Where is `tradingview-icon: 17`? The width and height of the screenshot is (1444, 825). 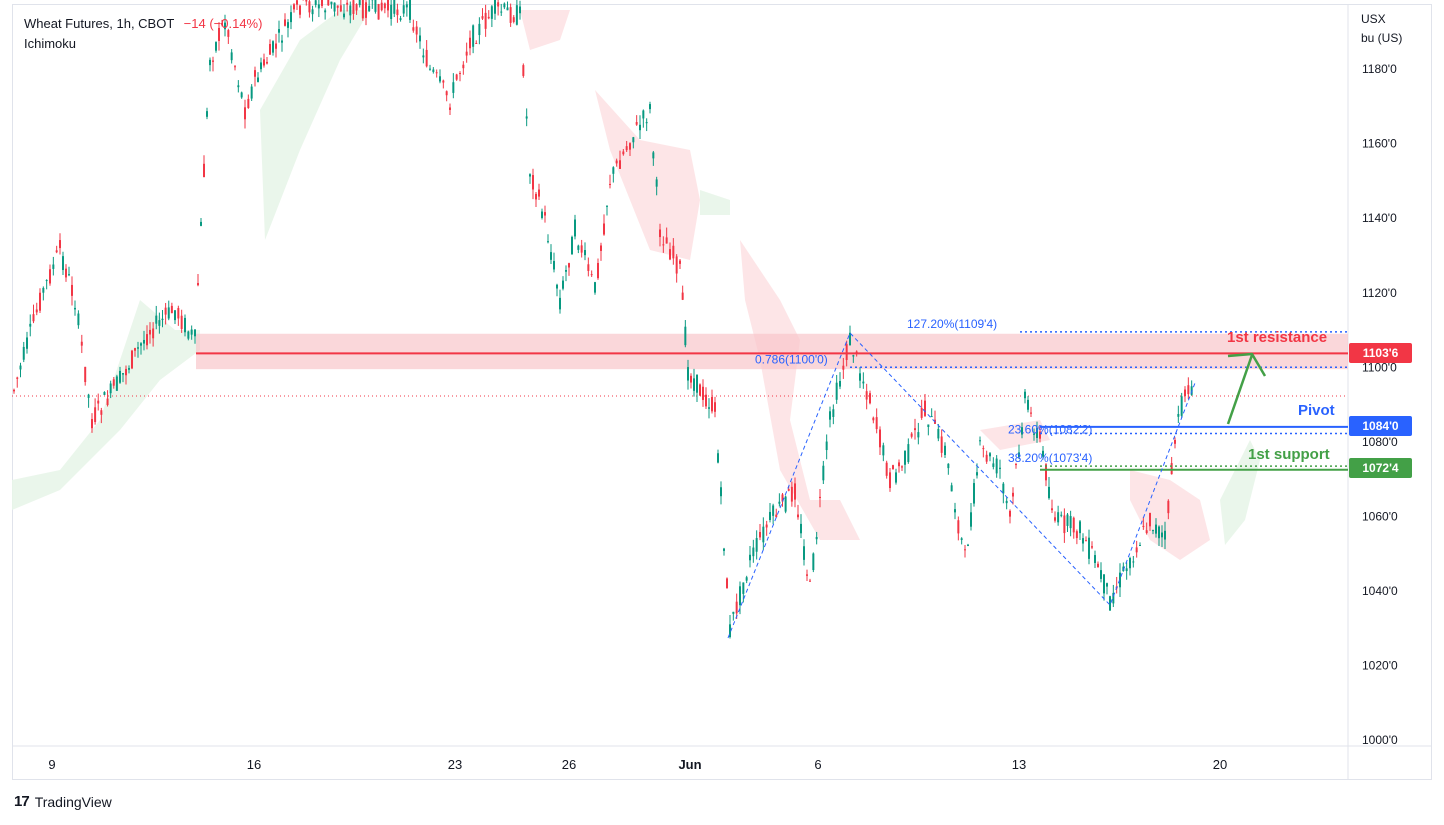
tradingview-icon: 17 is located at coordinates (22, 801).